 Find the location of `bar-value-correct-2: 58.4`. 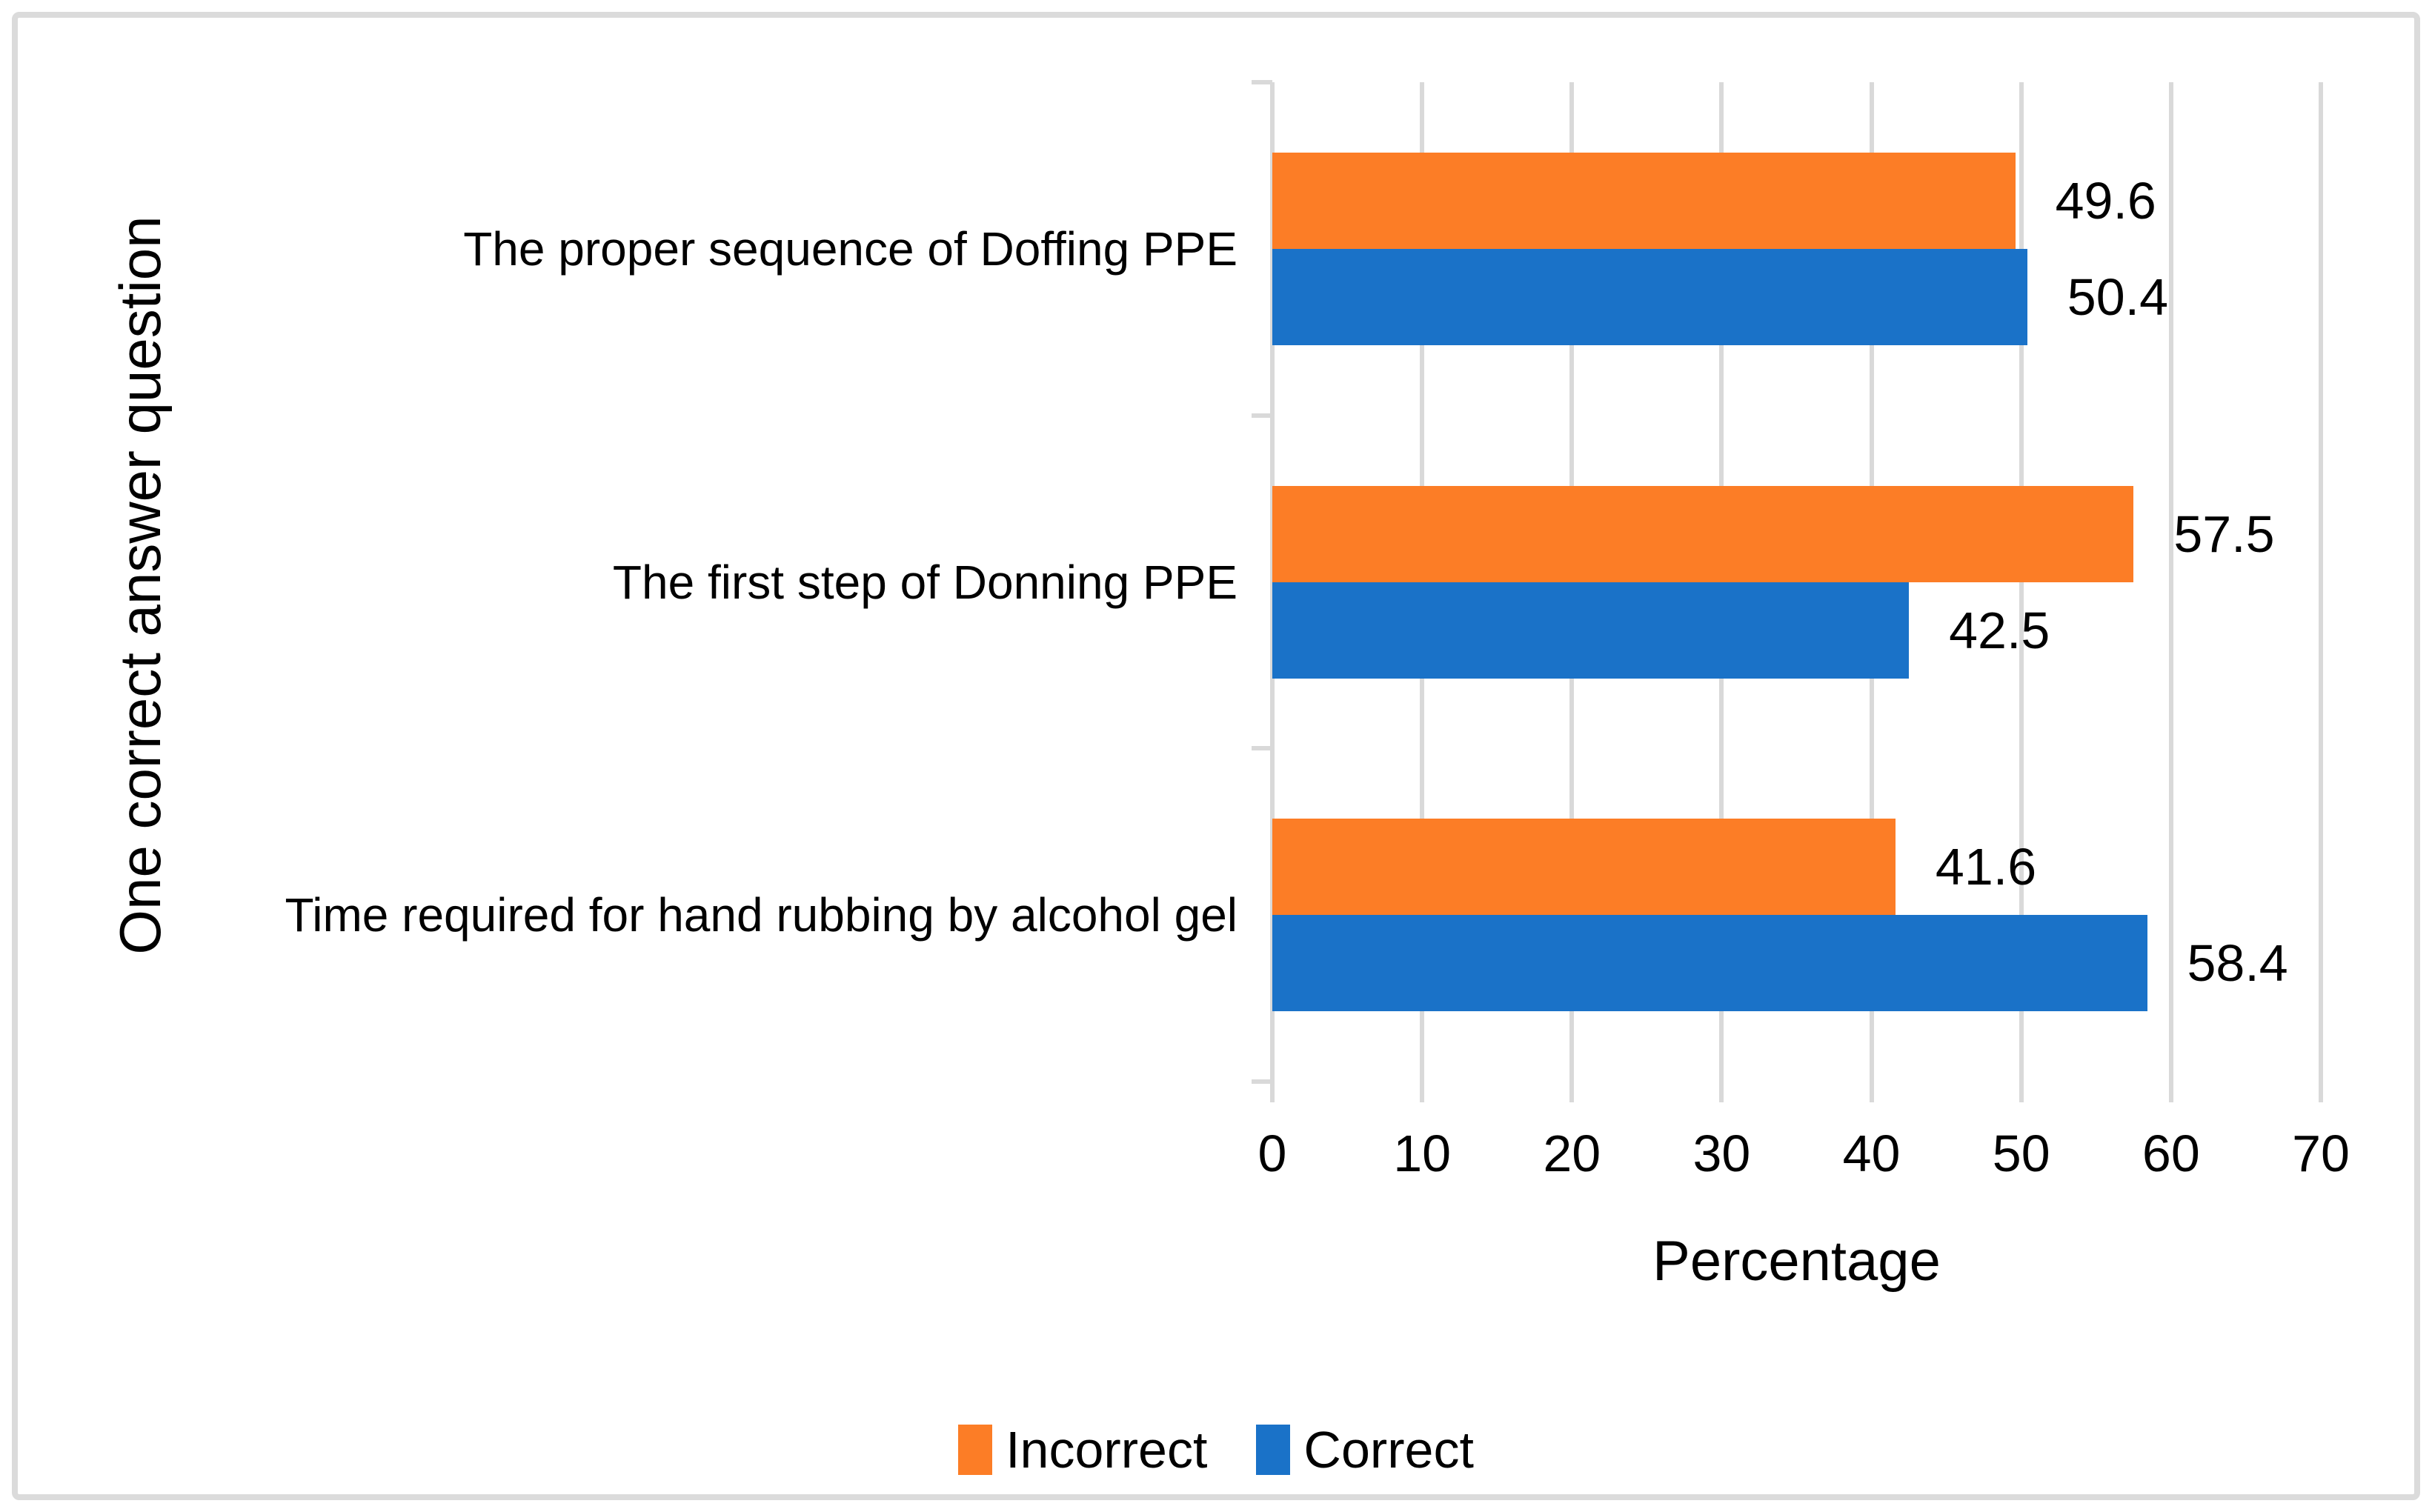

bar-value-correct-2: 58.4 is located at coordinates (2237, 963).